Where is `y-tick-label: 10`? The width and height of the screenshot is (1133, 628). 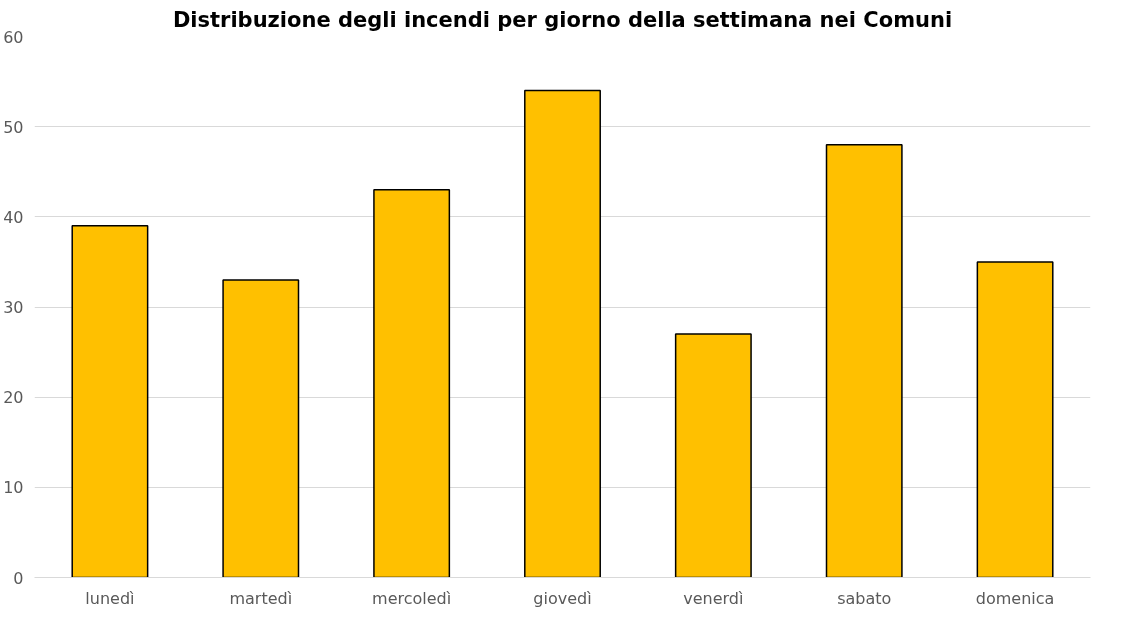 y-tick-label: 10 is located at coordinates (13, 488).